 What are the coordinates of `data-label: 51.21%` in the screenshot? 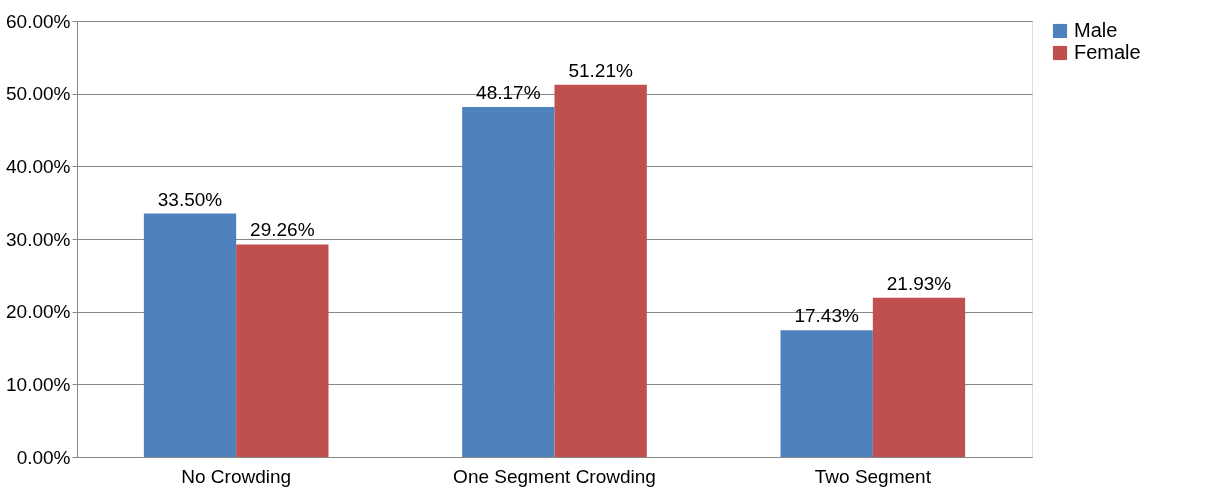 It's located at (600, 70).